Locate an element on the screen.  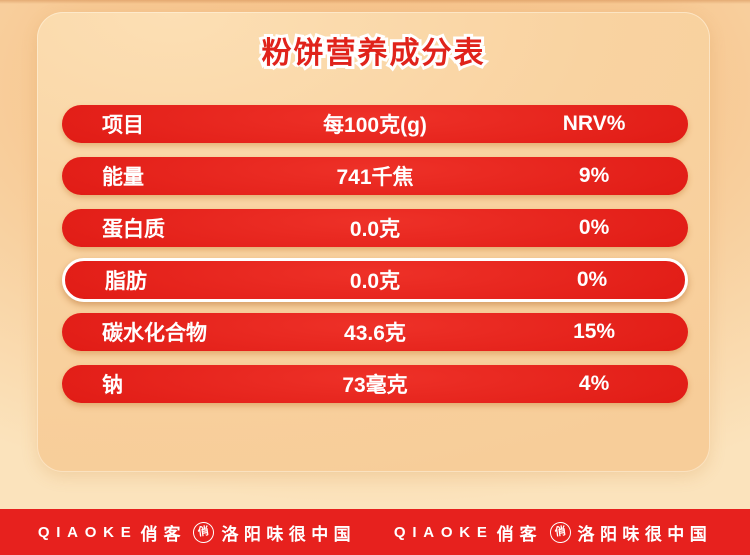
header-item-label: 项目 is located at coordinates (123, 125).